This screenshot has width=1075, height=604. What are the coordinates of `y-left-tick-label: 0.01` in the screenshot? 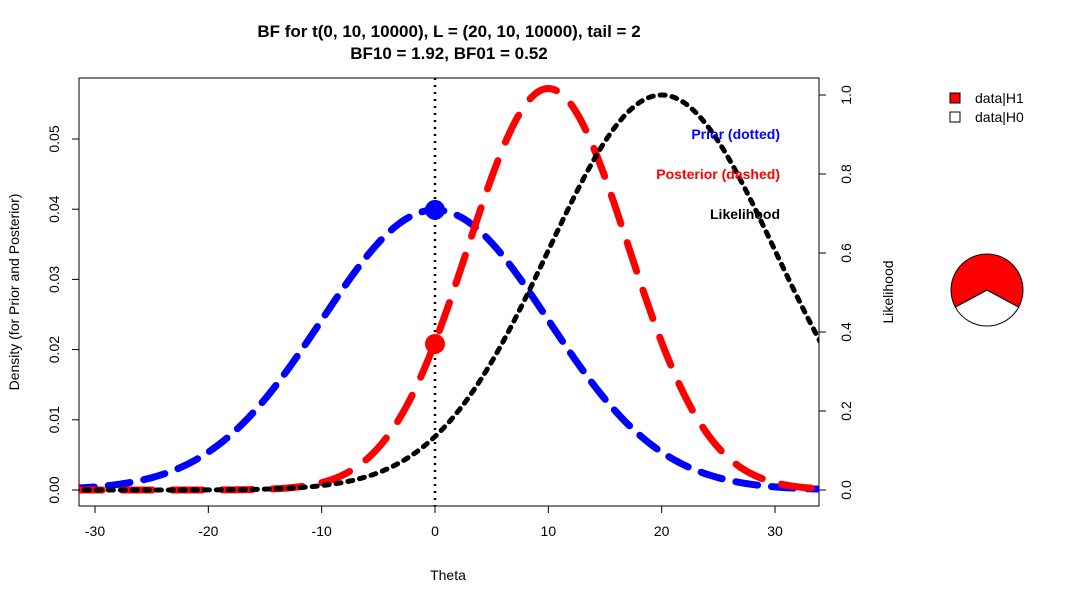 It's located at (54, 419).